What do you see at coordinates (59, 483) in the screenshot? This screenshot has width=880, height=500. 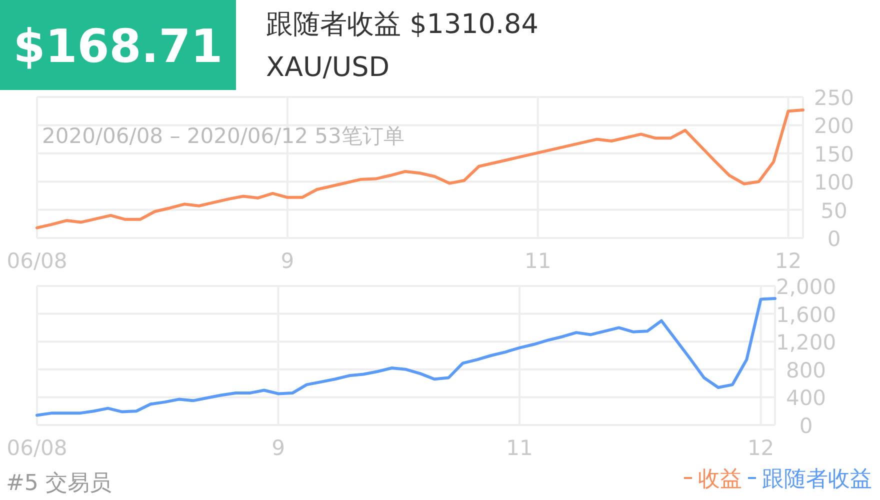 I see `text: #5 交易员` at bounding box center [59, 483].